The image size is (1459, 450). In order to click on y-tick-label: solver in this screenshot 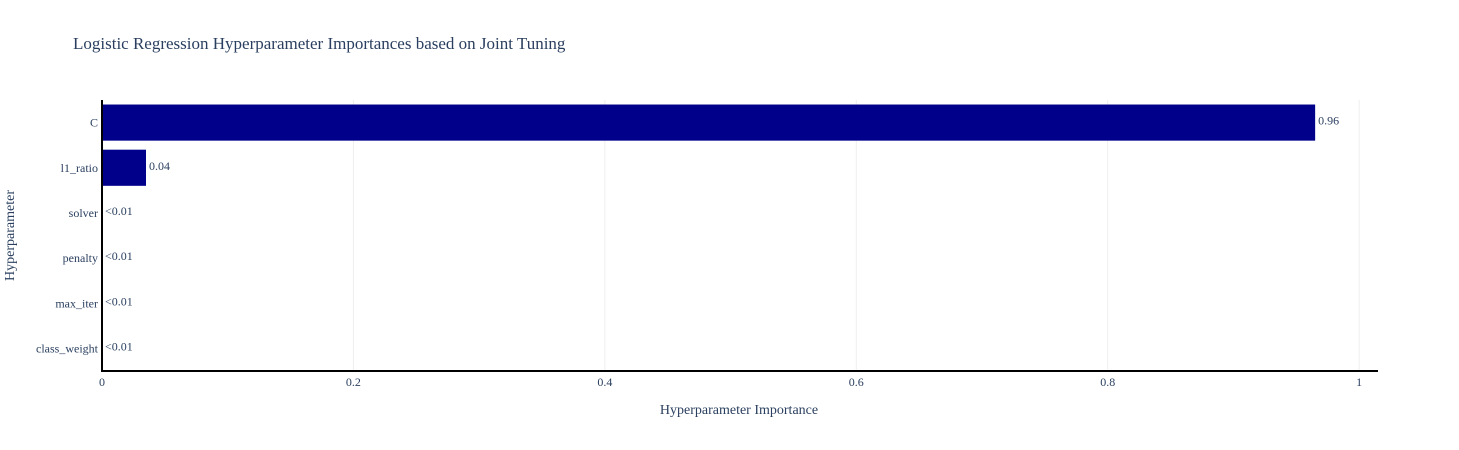, I will do `click(83, 213)`.